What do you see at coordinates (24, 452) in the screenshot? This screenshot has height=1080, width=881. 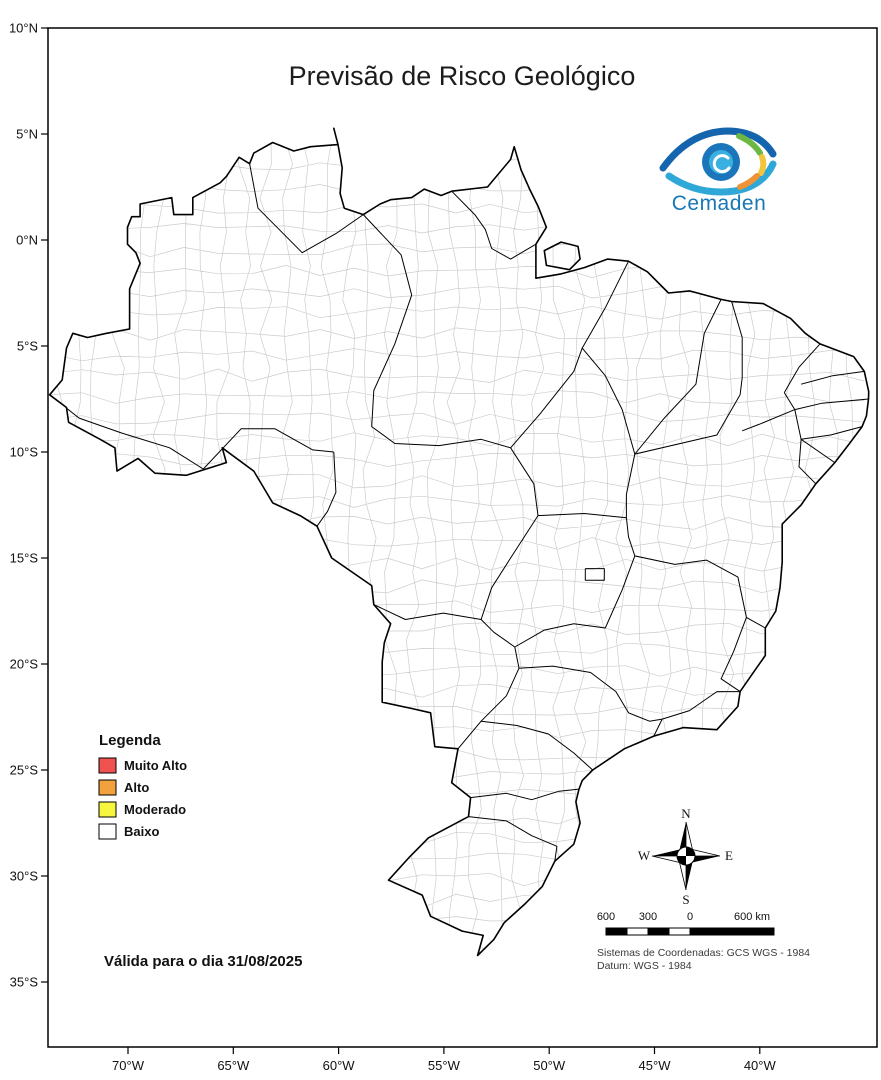 I see `lat-tick-label: 10°S` at bounding box center [24, 452].